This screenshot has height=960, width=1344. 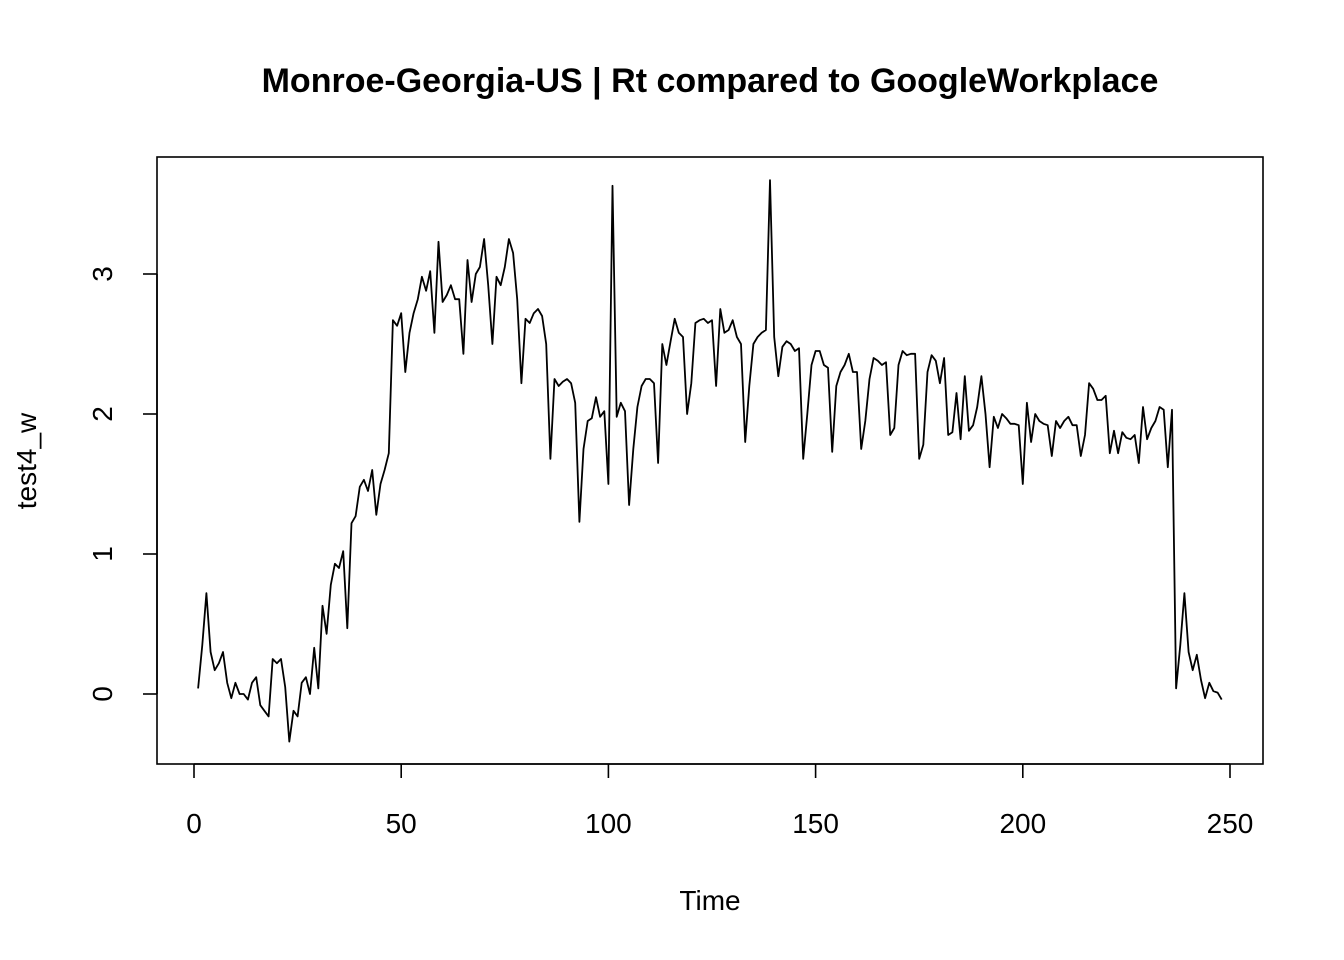 What do you see at coordinates (720, 801) in the screenshot?
I see `x-axis: 0 50 100 150 200 250` at bounding box center [720, 801].